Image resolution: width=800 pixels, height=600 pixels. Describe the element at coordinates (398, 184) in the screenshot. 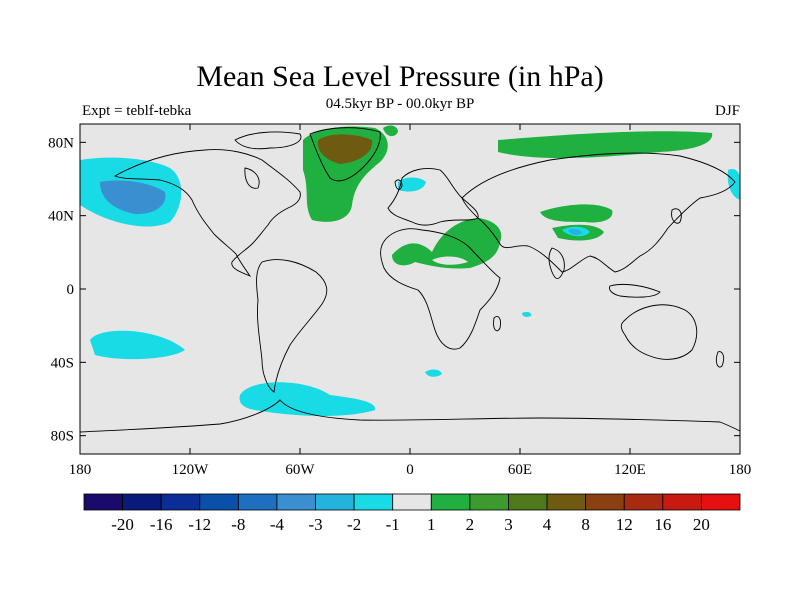

I see `coast-britain` at that location.